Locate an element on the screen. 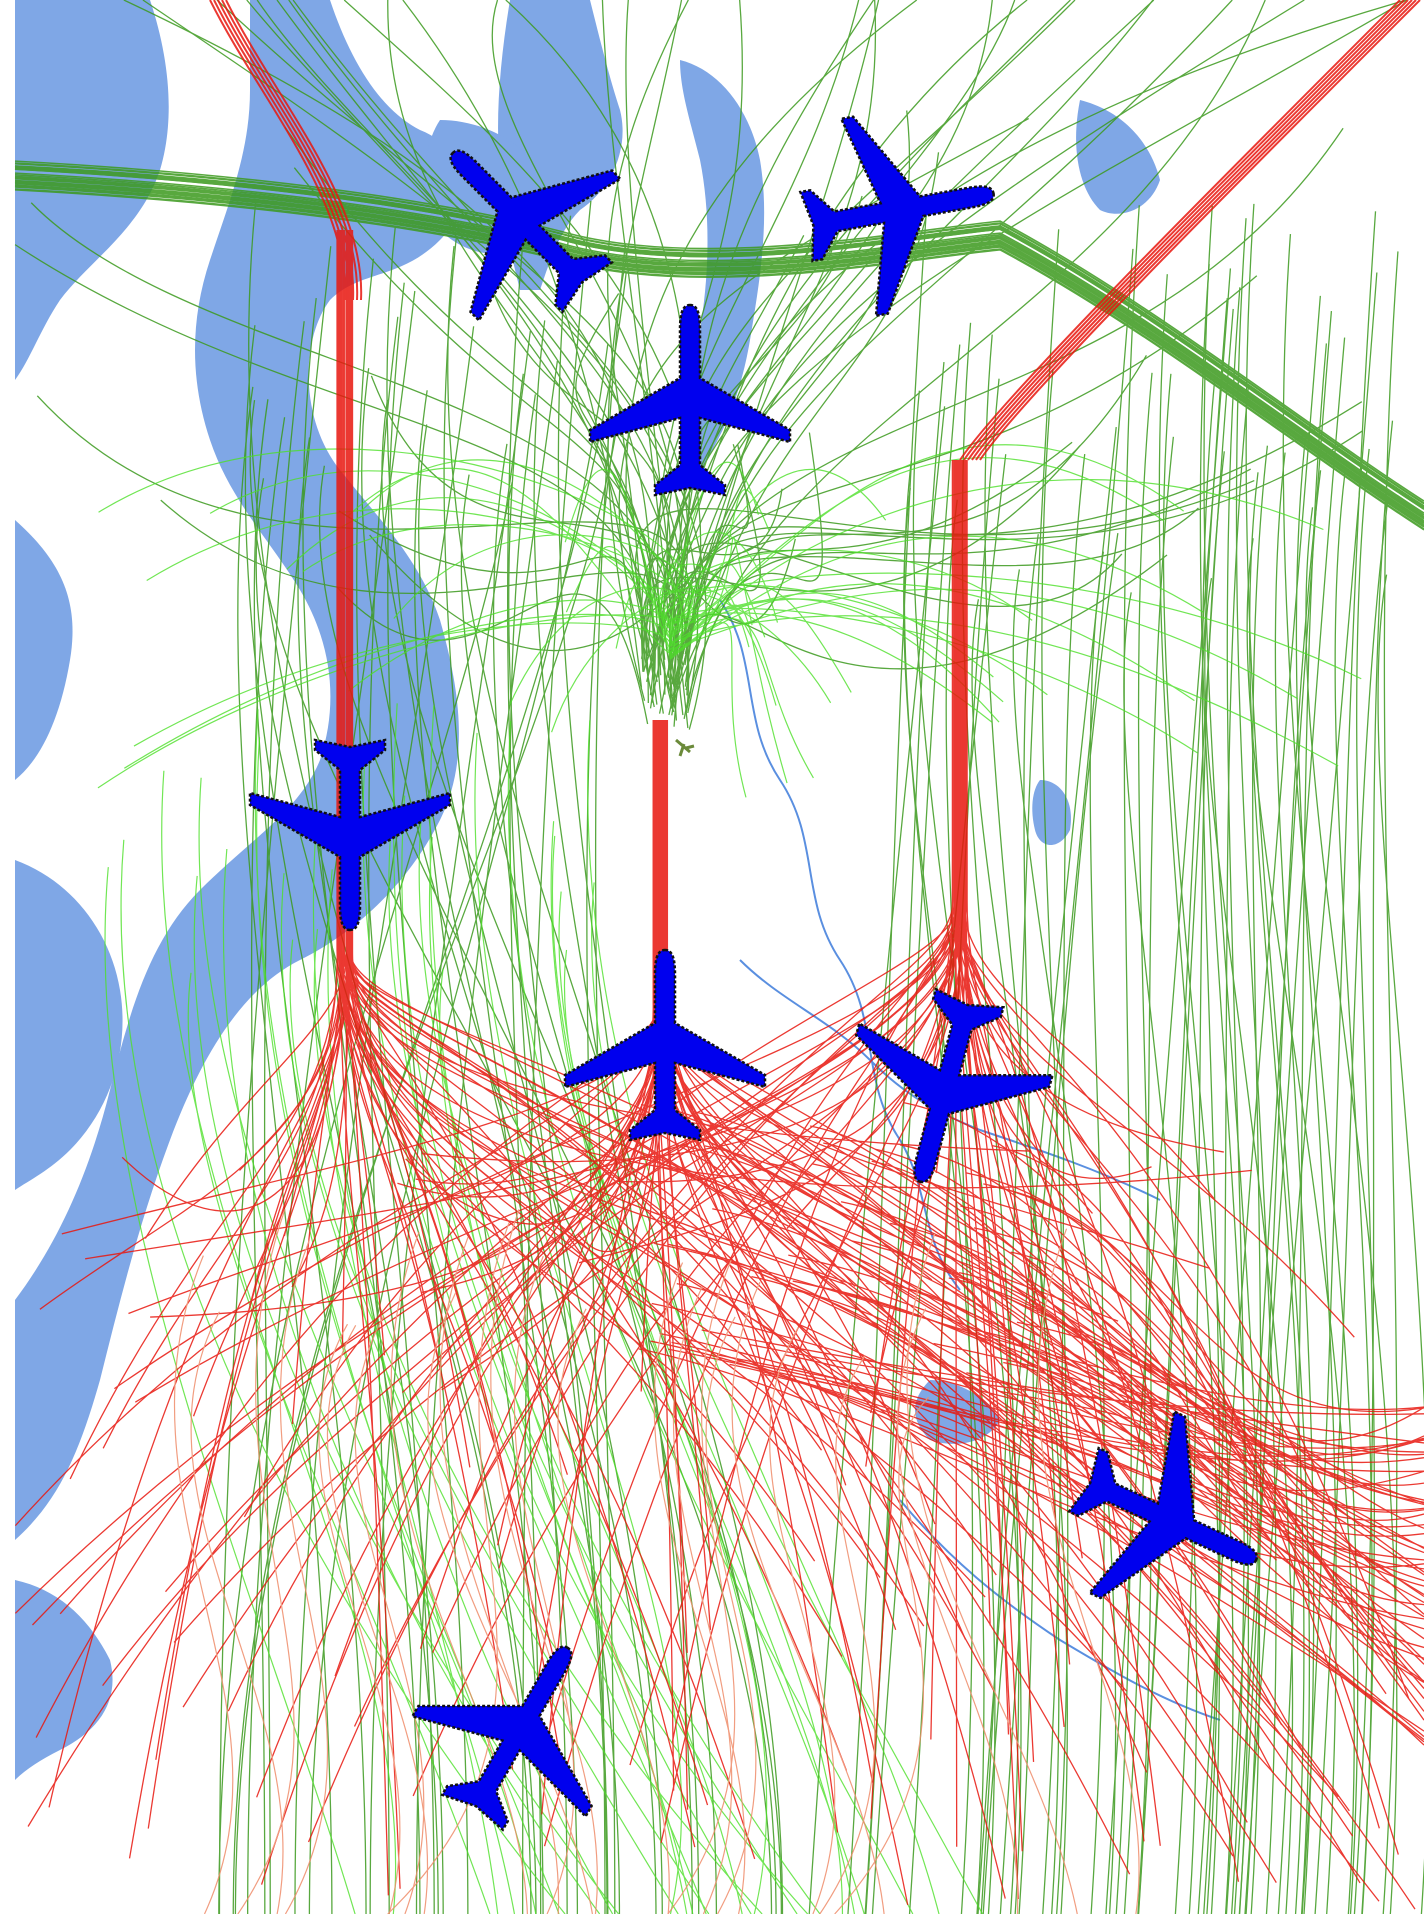 This screenshot has height=1914, width=1424. water-body-west-lower is located at coordinates (44, 650).